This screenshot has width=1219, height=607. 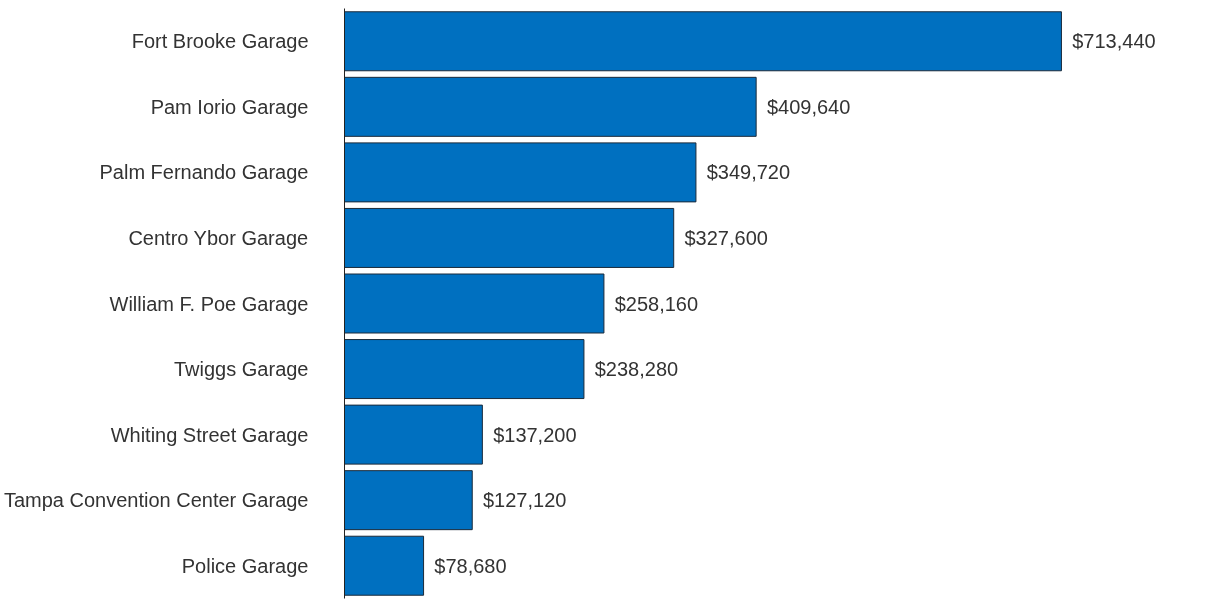 I want to click on y-tick-label: William F. Poe Garage, so click(x=209, y=303).